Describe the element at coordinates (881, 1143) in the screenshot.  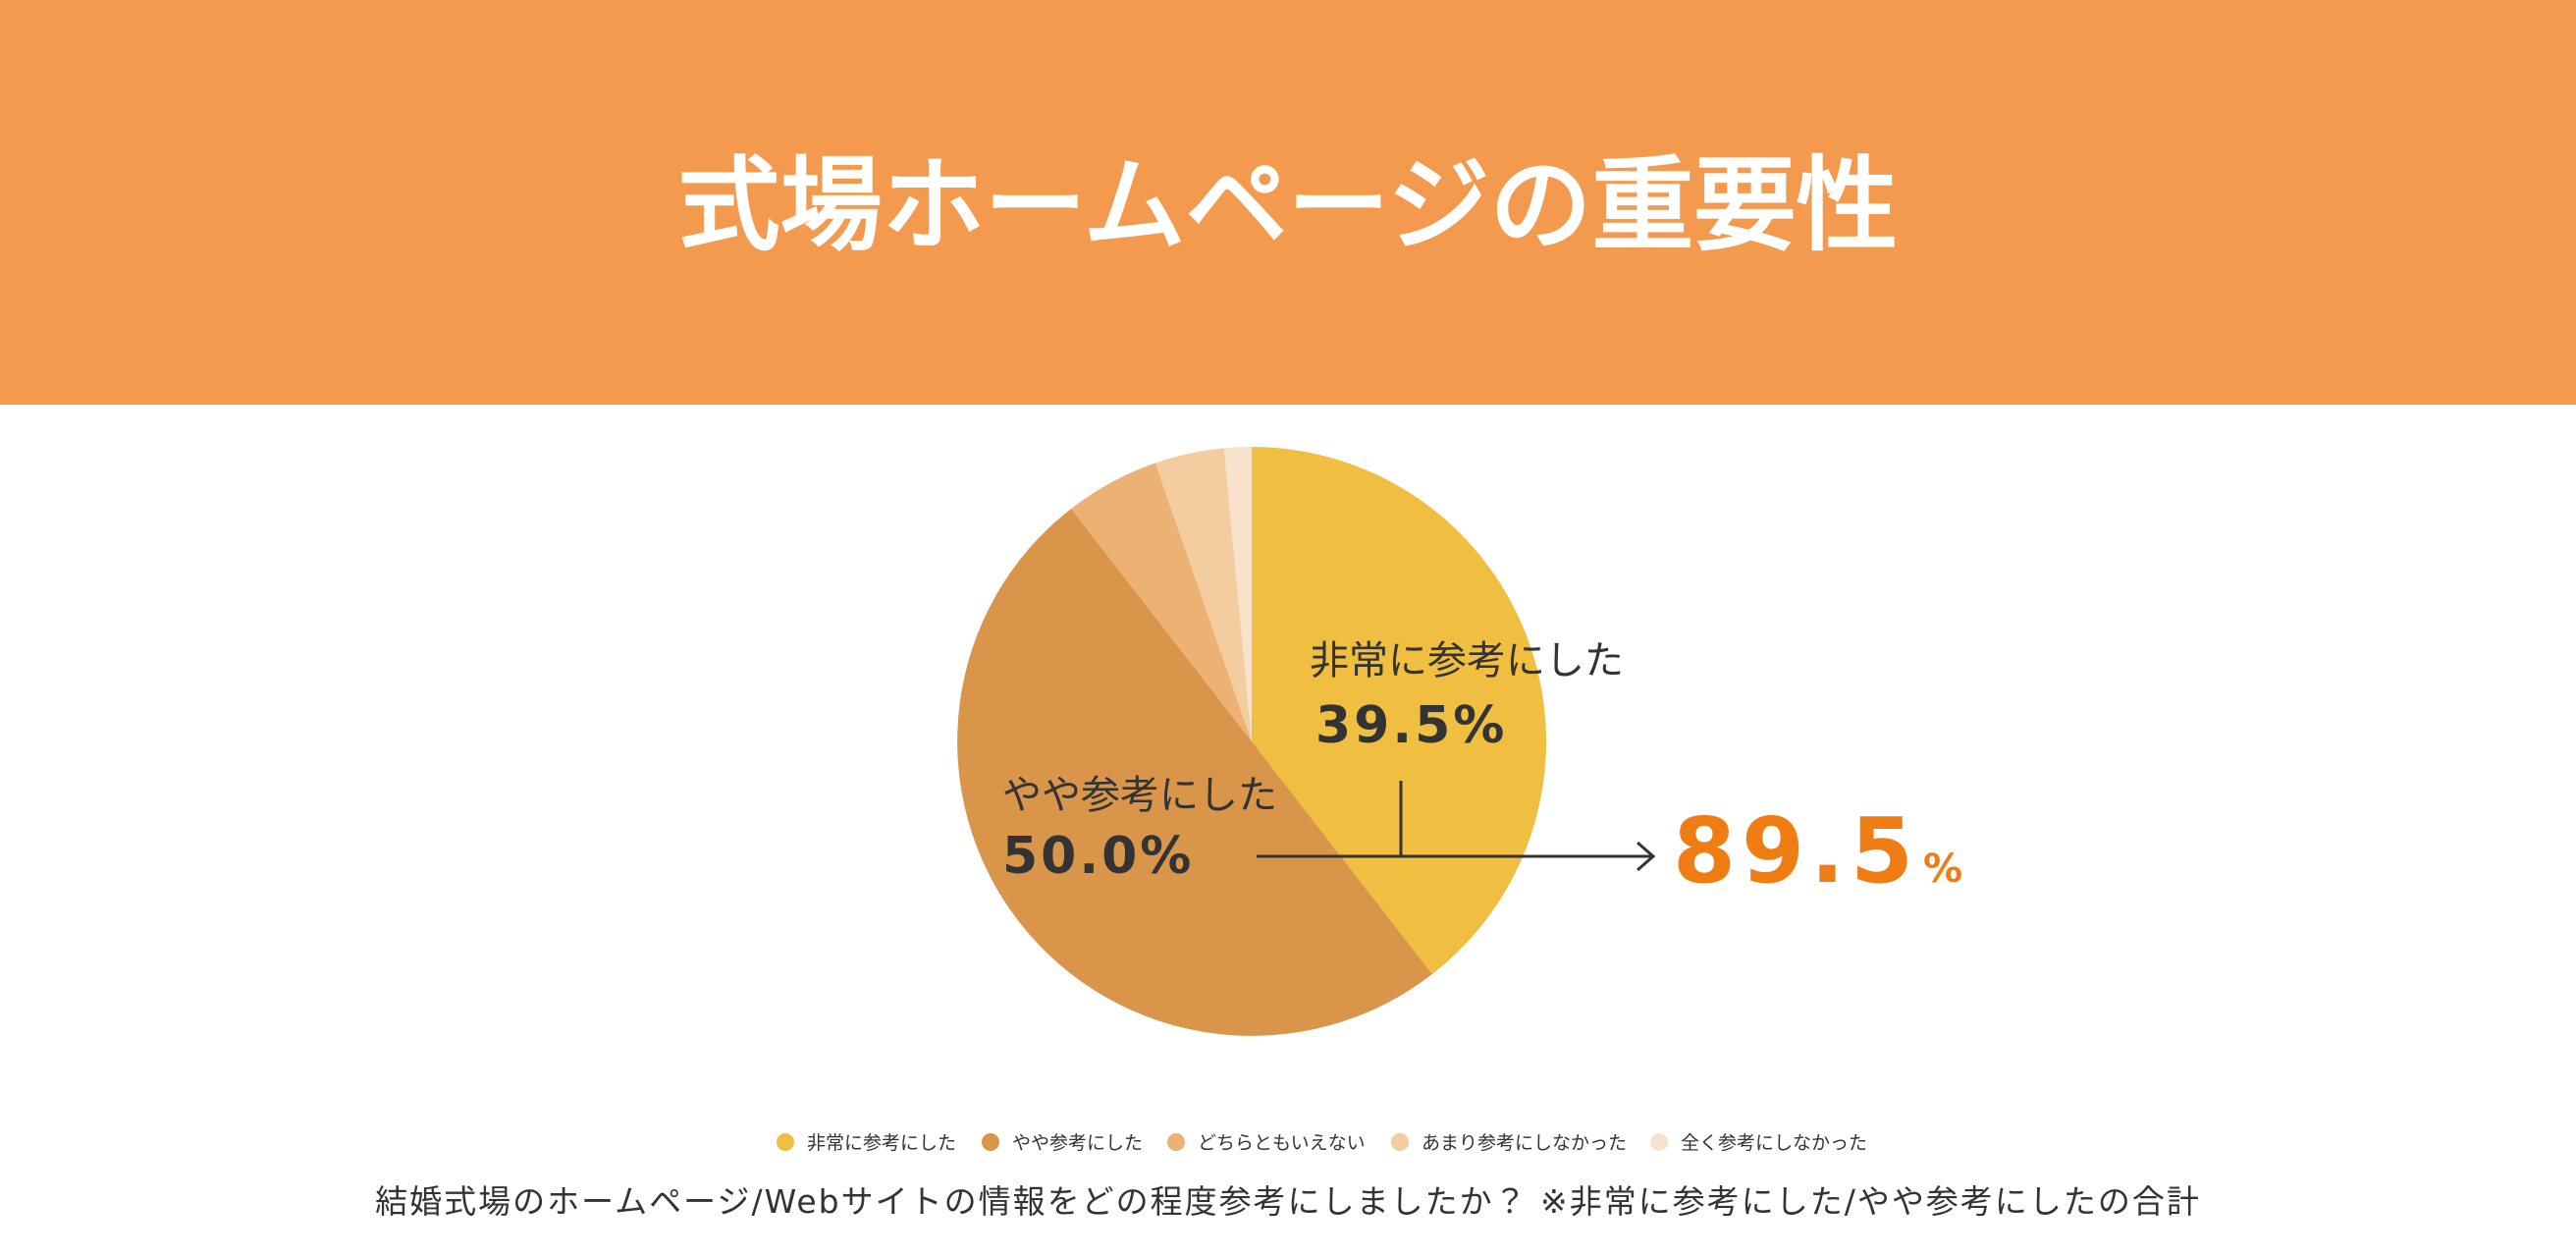
I see `legend-label: 非常に参考にした` at that location.